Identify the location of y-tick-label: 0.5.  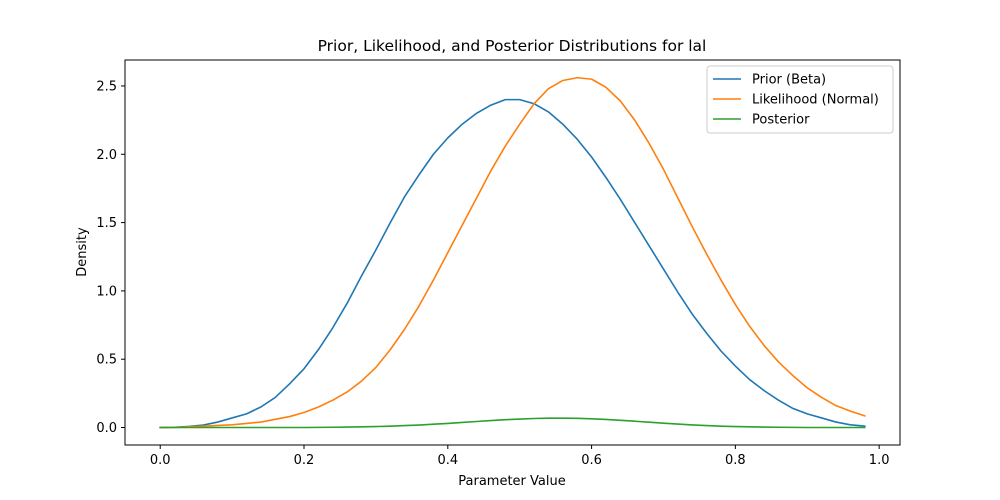
(106, 360).